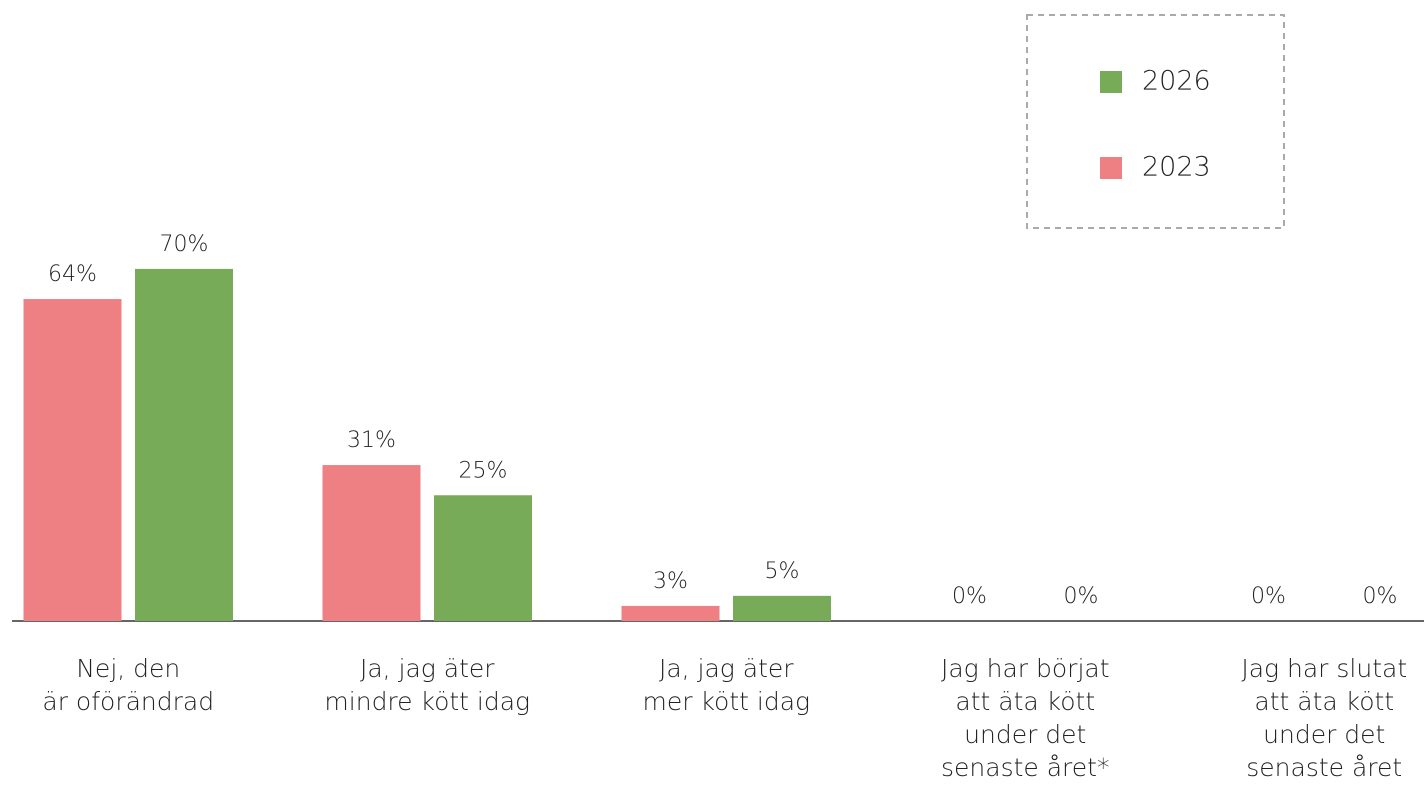 The width and height of the screenshot is (1424, 790). I want to click on value-label: 3%, so click(670, 581).